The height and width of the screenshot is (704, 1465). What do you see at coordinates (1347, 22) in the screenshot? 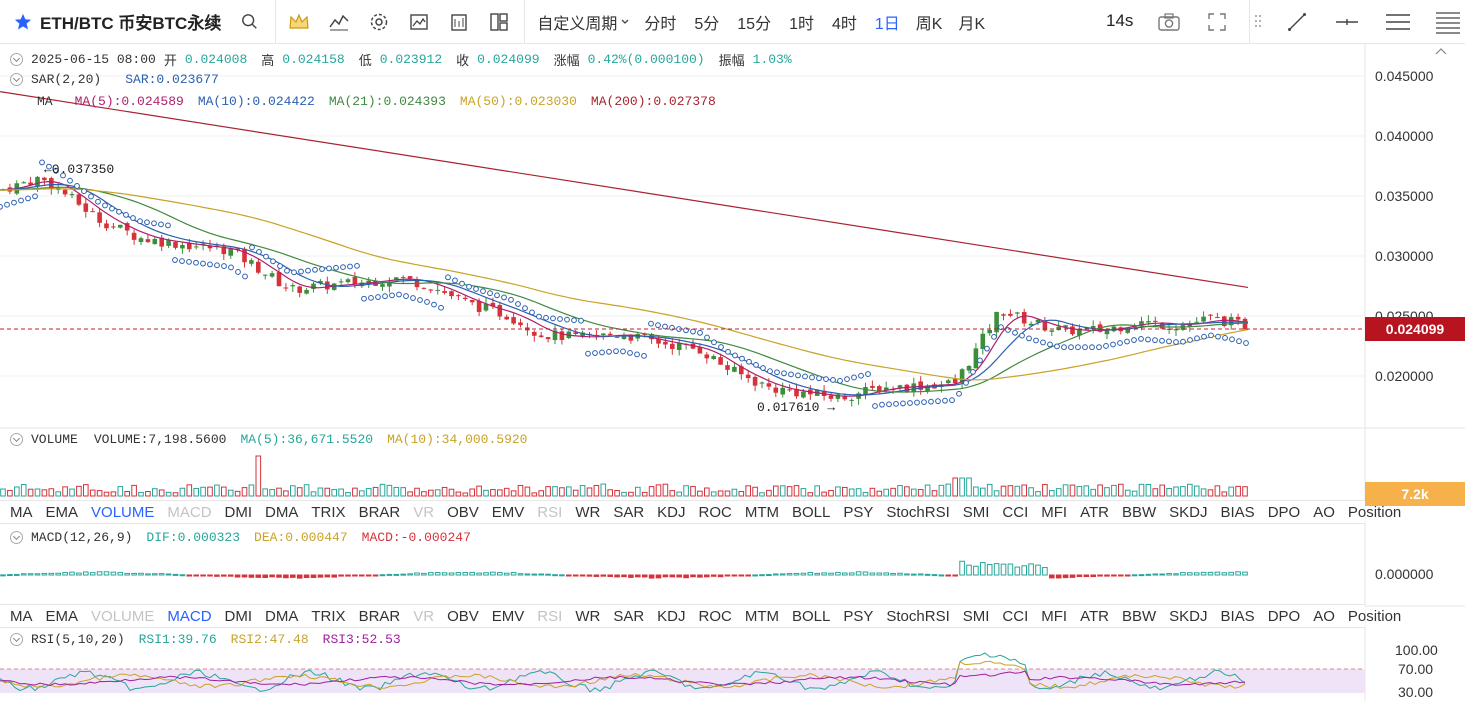
I see `horizontal-line-tool-icon` at bounding box center [1347, 22].